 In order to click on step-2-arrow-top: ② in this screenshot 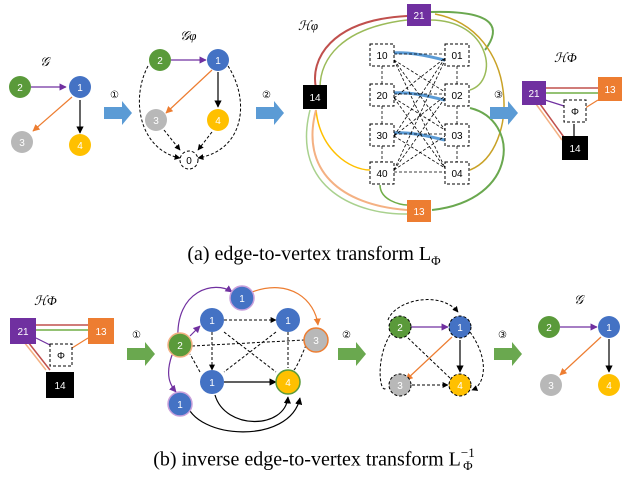, I will do `click(270, 107)`.